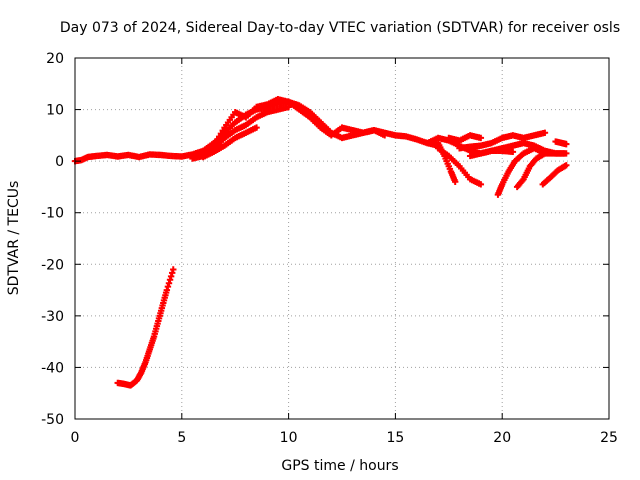  I want to click on x-tick-labels: 0 5 10 15 20 25, so click(344, 438).